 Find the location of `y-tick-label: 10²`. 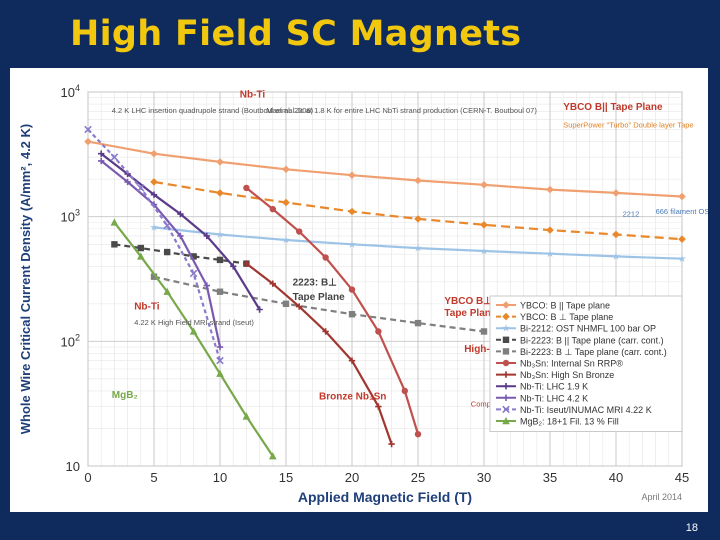

y-tick-label: 10² is located at coordinates (70, 340).